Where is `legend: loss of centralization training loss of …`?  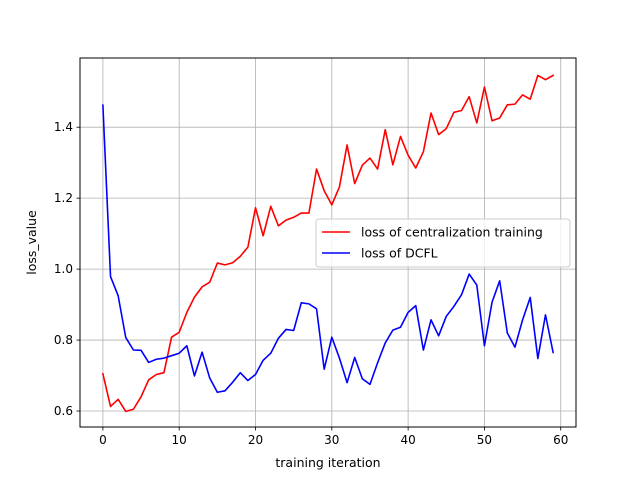
legend: loss of centralization training loss of … is located at coordinates (443, 243).